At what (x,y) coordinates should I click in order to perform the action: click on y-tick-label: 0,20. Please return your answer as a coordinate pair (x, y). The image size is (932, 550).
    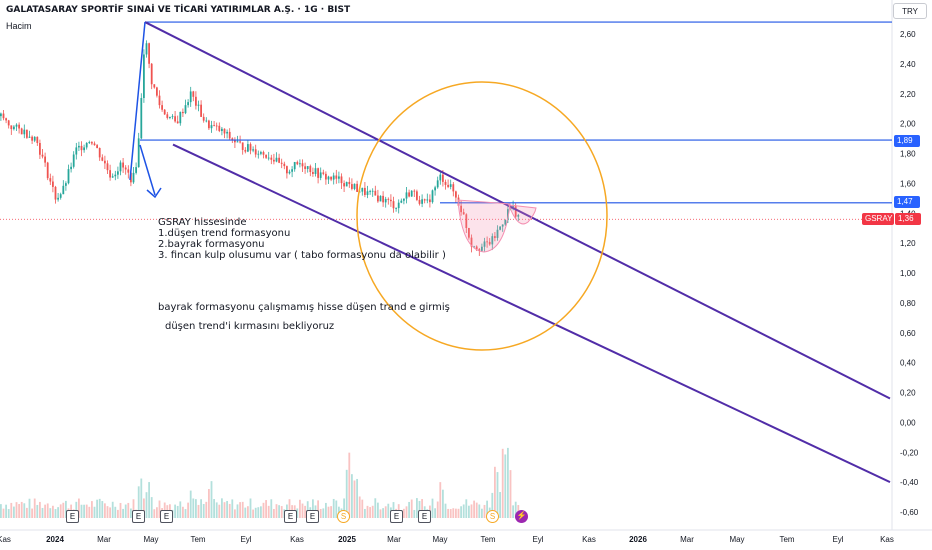
    Looking at the image, I should click on (908, 393).